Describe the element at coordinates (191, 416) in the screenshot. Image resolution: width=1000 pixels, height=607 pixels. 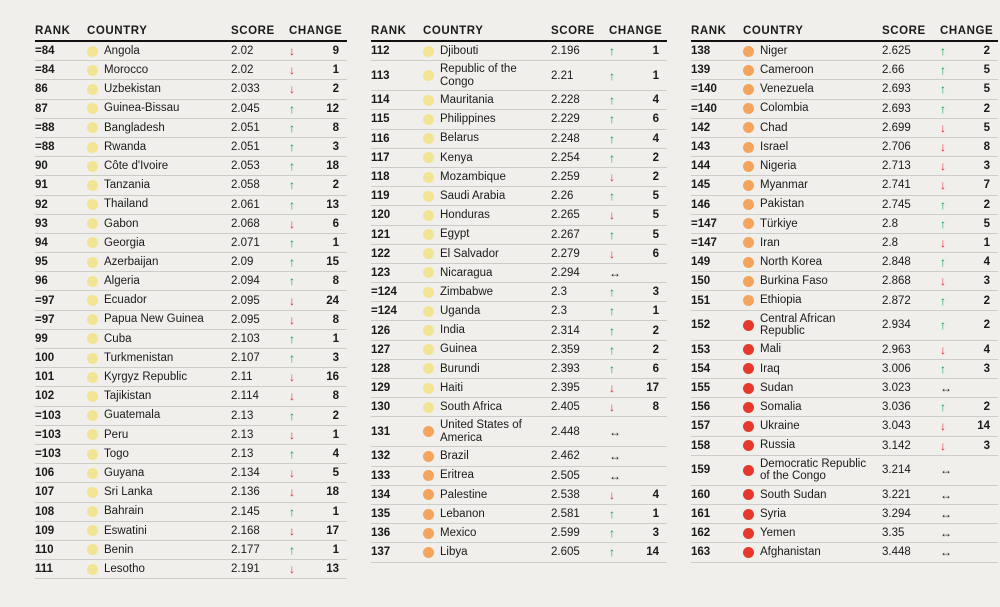
I see `table-row: =103 Guatemala 2.13 ↑ 2` at that location.